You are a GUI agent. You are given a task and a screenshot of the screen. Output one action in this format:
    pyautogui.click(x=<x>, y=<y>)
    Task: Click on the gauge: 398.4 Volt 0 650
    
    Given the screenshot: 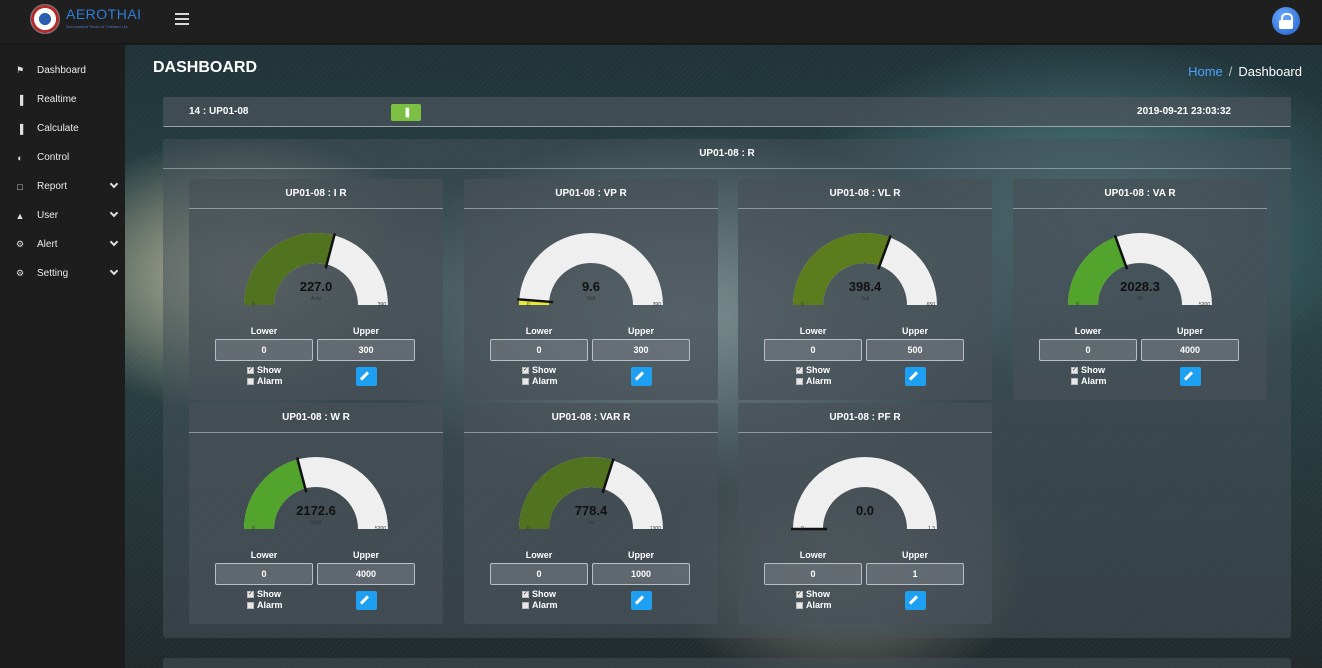 What is the action you would take?
    pyautogui.click(x=865, y=268)
    